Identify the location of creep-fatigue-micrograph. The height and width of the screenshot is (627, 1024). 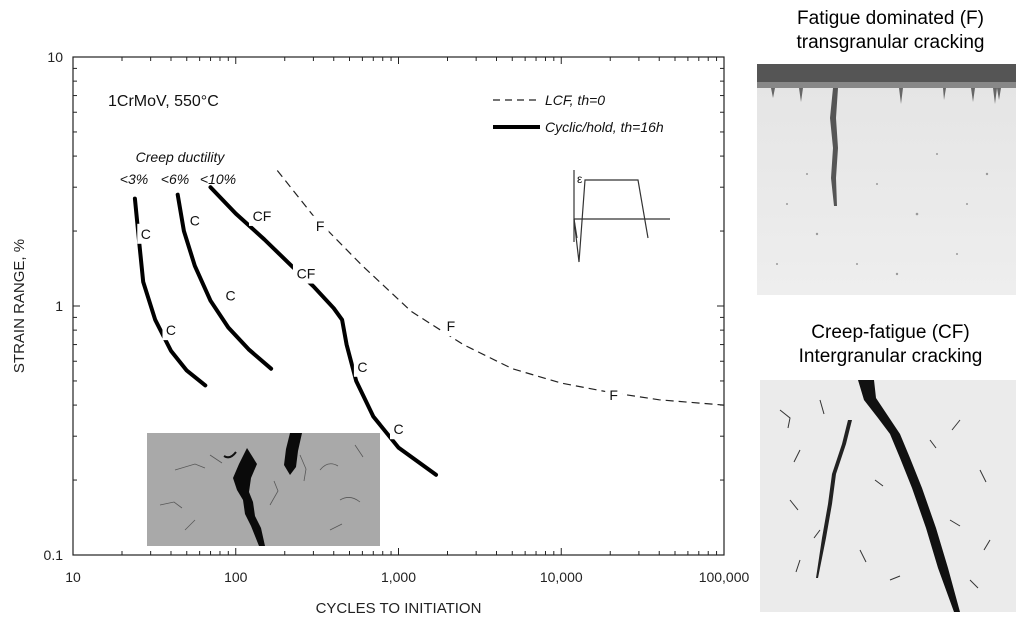
(888, 496).